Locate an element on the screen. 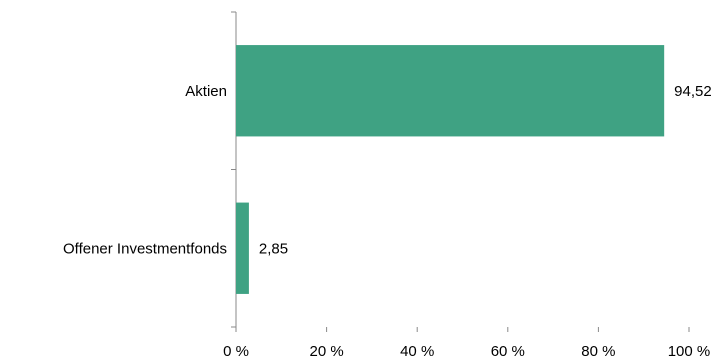 The height and width of the screenshot is (362, 722). x-tick-label: 100 % is located at coordinates (689, 351).